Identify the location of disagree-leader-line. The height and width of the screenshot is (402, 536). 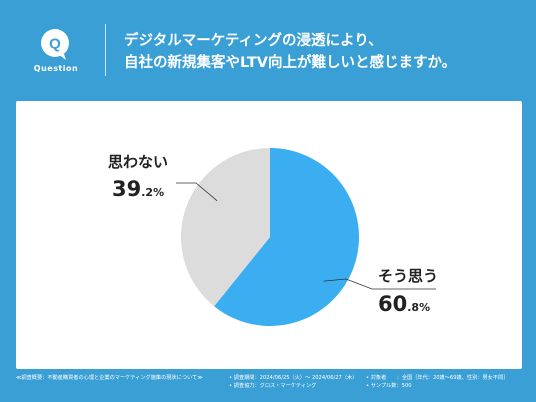
(197, 192).